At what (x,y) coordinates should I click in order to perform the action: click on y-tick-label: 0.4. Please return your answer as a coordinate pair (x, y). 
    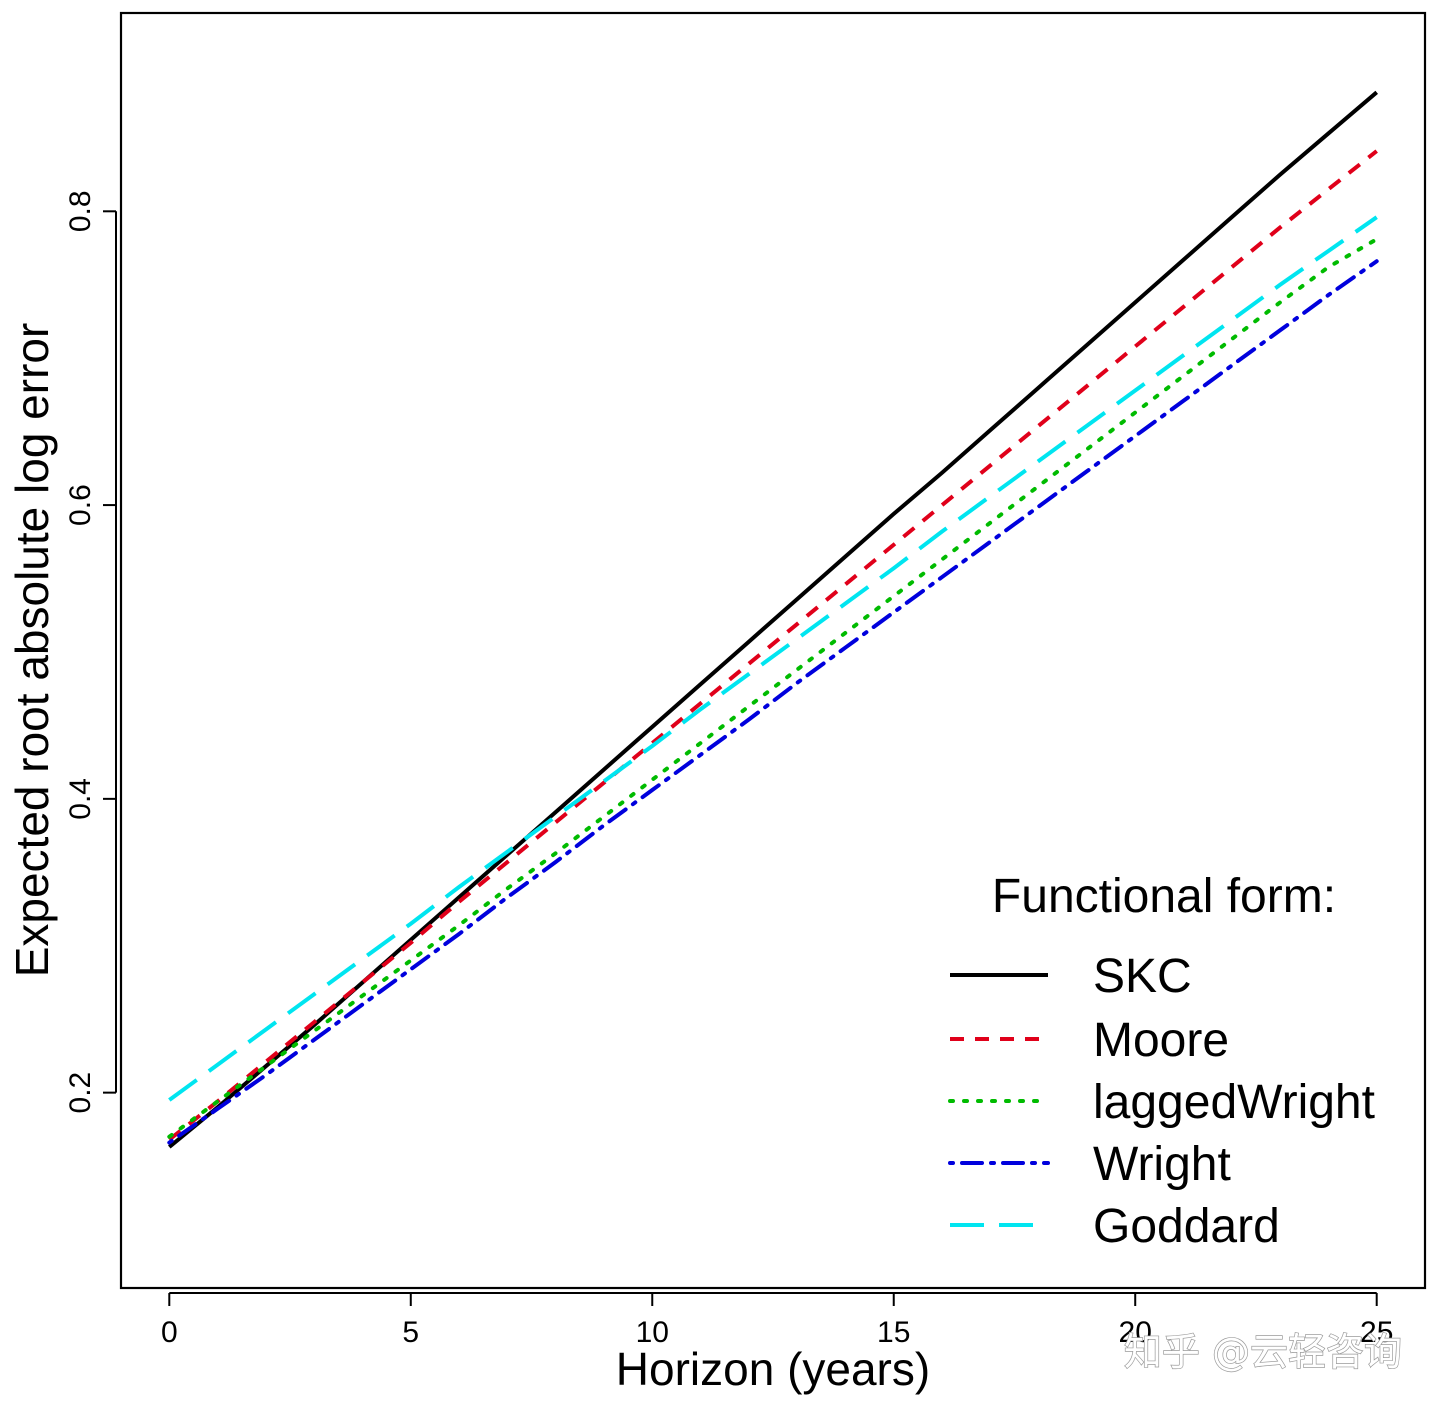
    Looking at the image, I should click on (80, 799).